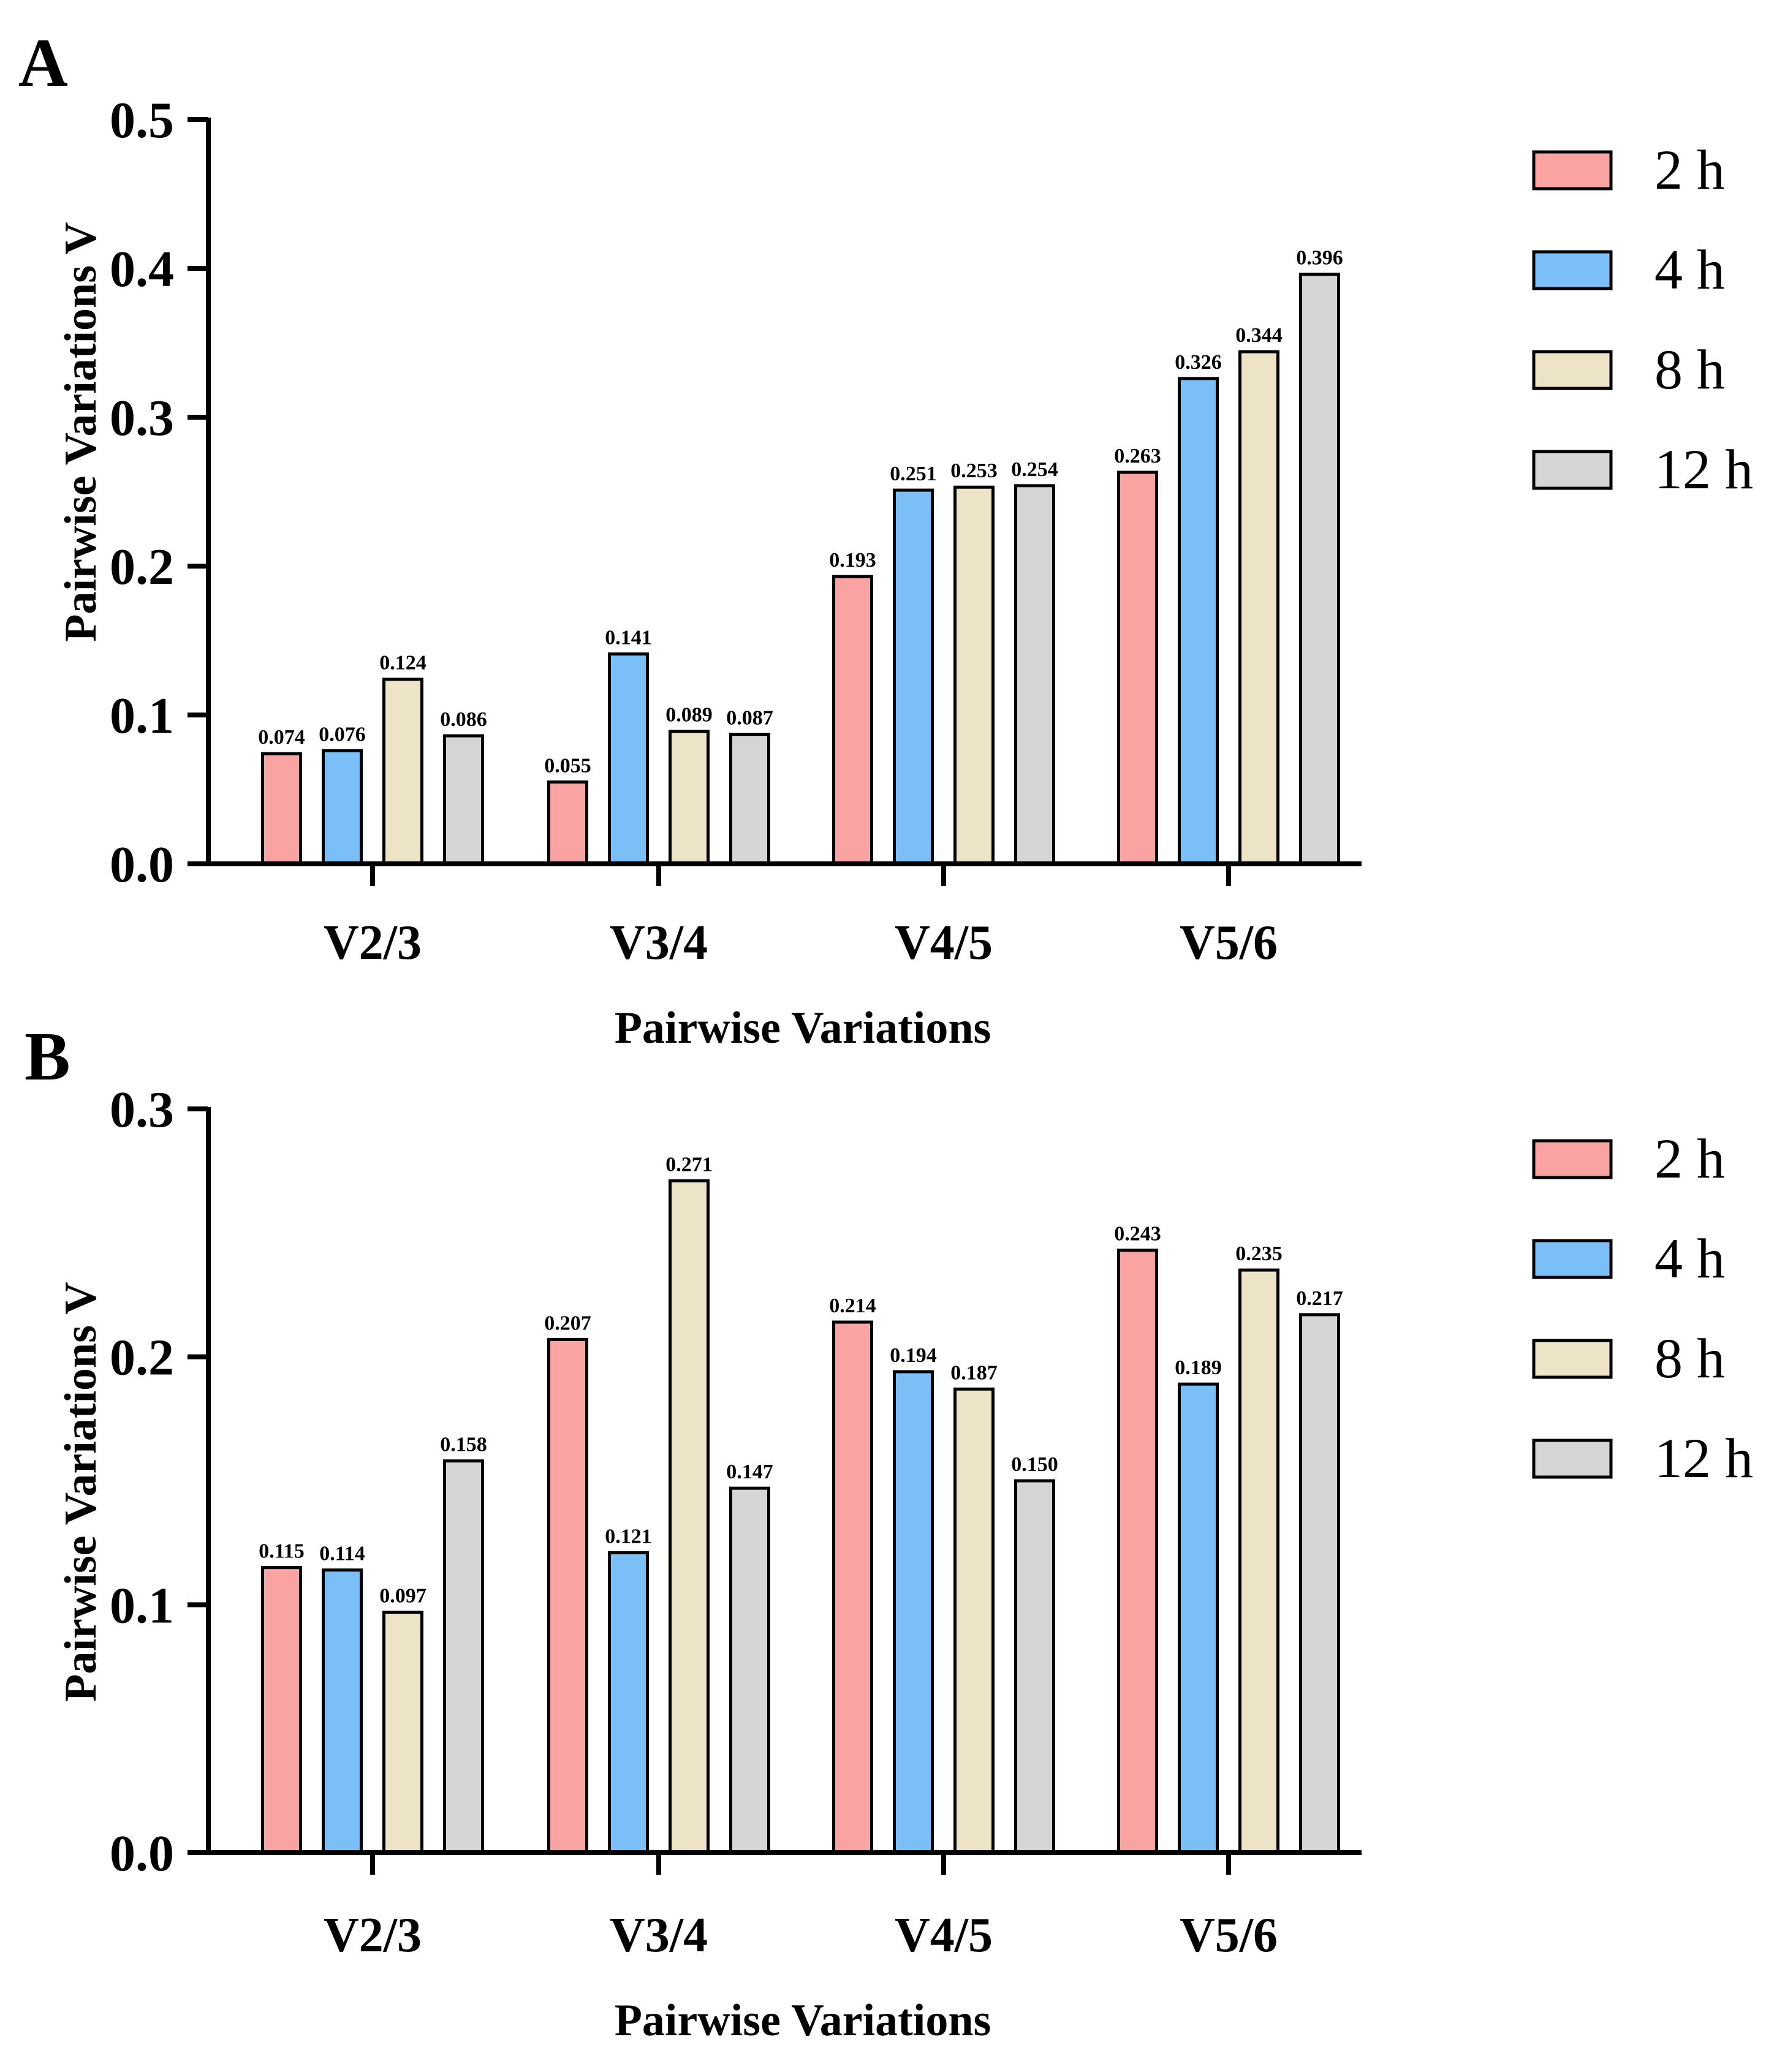  What do you see at coordinates (1034, 1464) in the screenshot?
I see `data-label: 0.150` at bounding box center [1034, 1464].